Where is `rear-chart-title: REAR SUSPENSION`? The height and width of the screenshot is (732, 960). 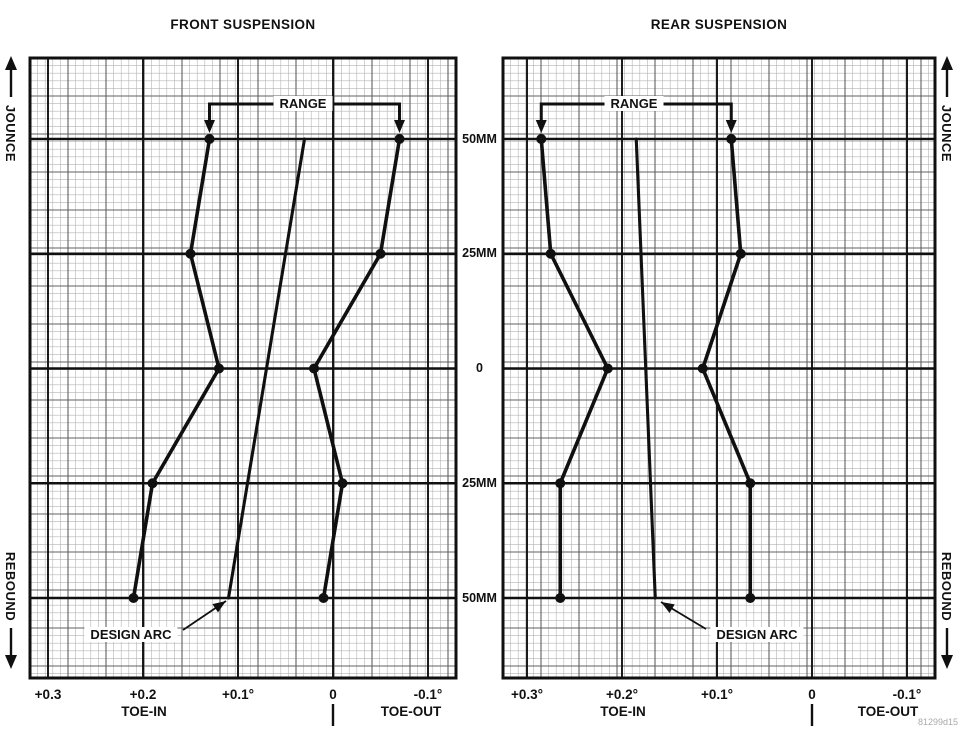
rear-chart-title: REAR SUSPENSION is located at coordinates (719, 24).